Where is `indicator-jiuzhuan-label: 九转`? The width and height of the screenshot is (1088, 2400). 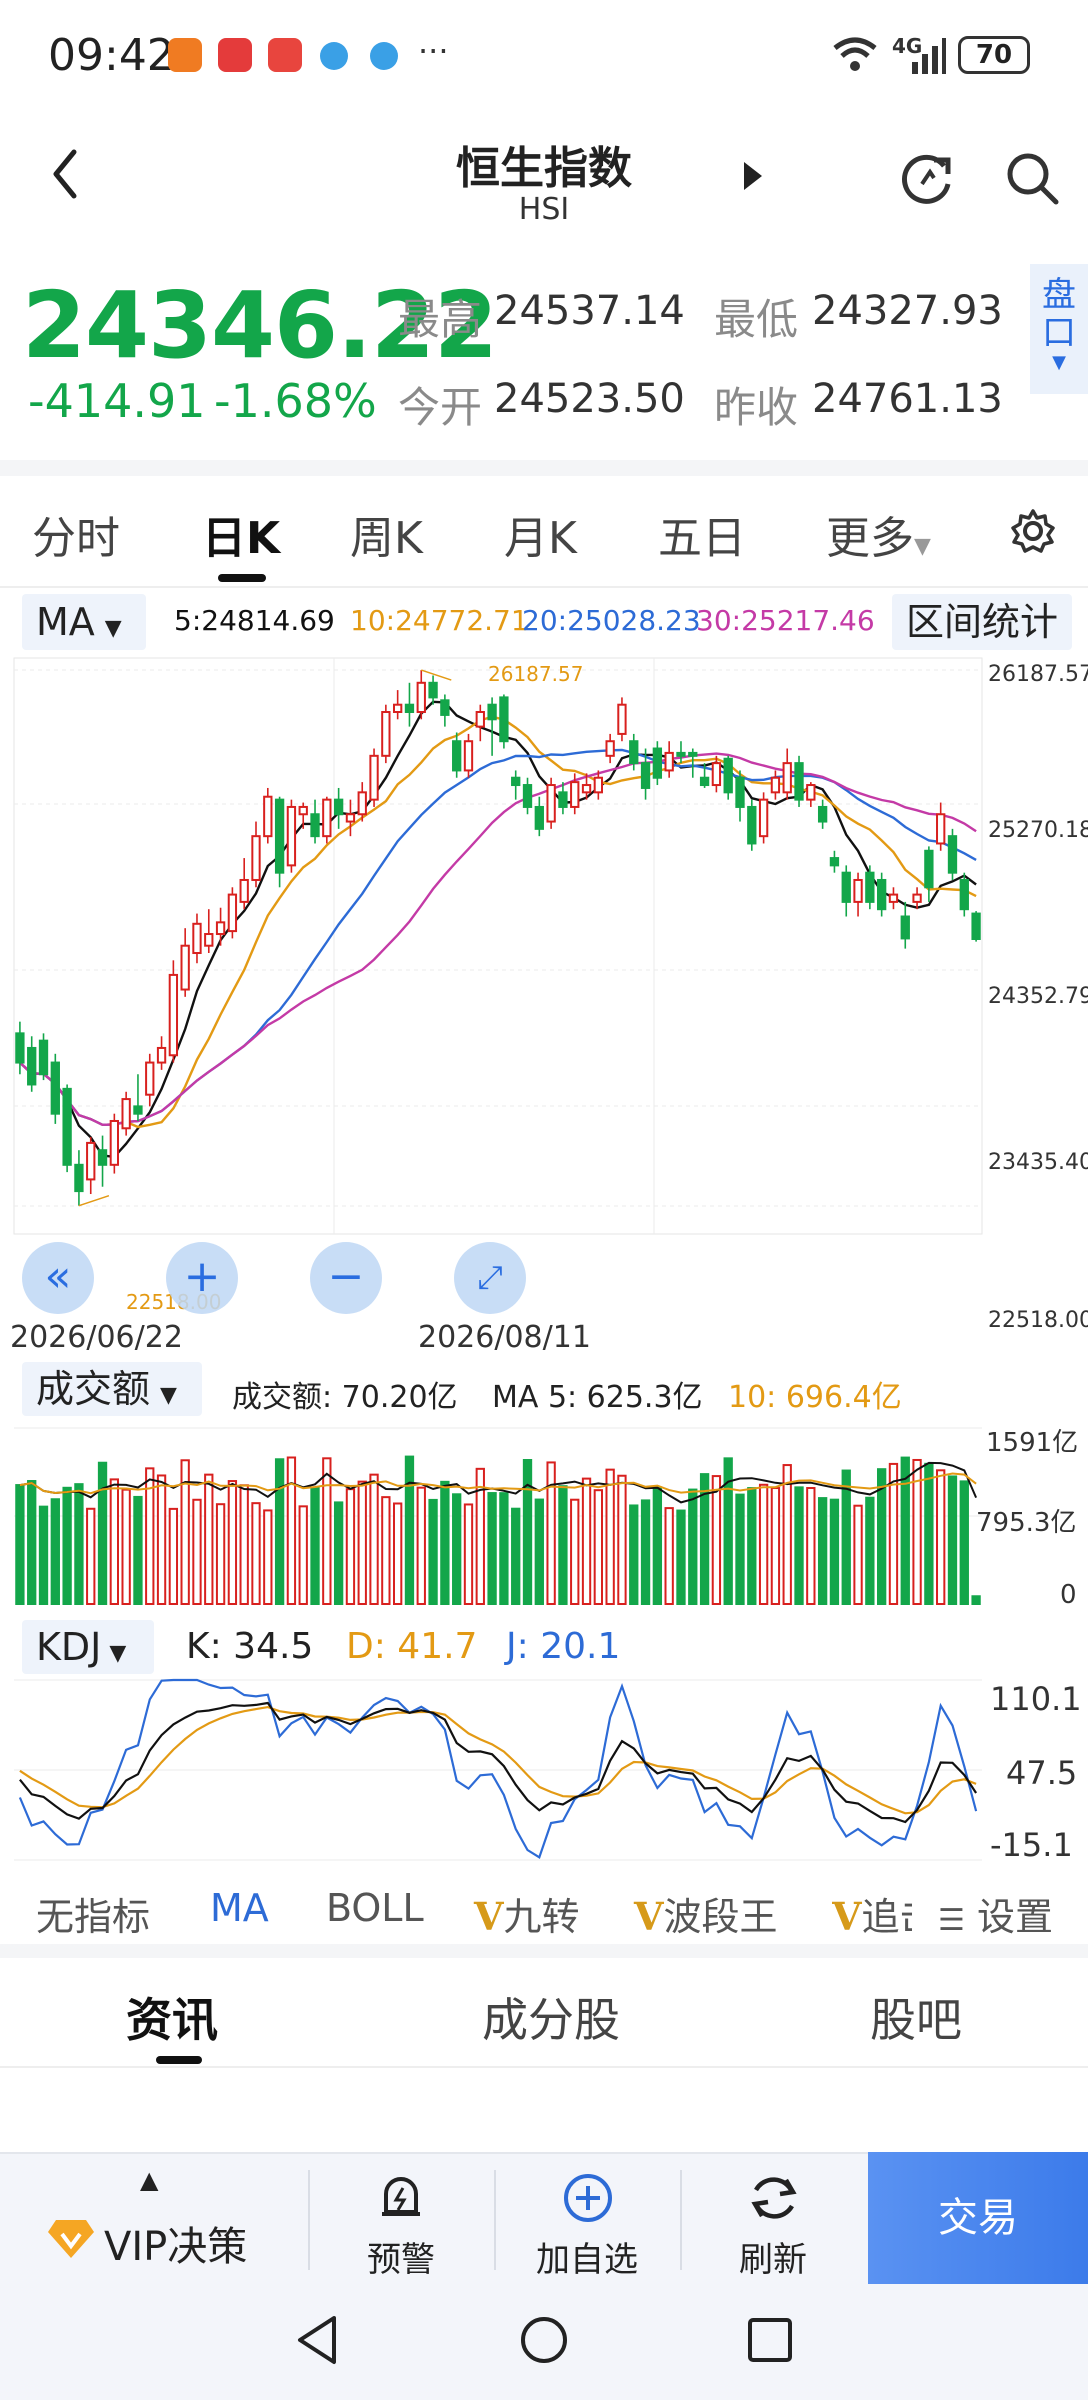 indicator-jiuzhuan-label: 九转 is located at coordinates (541, 1917).